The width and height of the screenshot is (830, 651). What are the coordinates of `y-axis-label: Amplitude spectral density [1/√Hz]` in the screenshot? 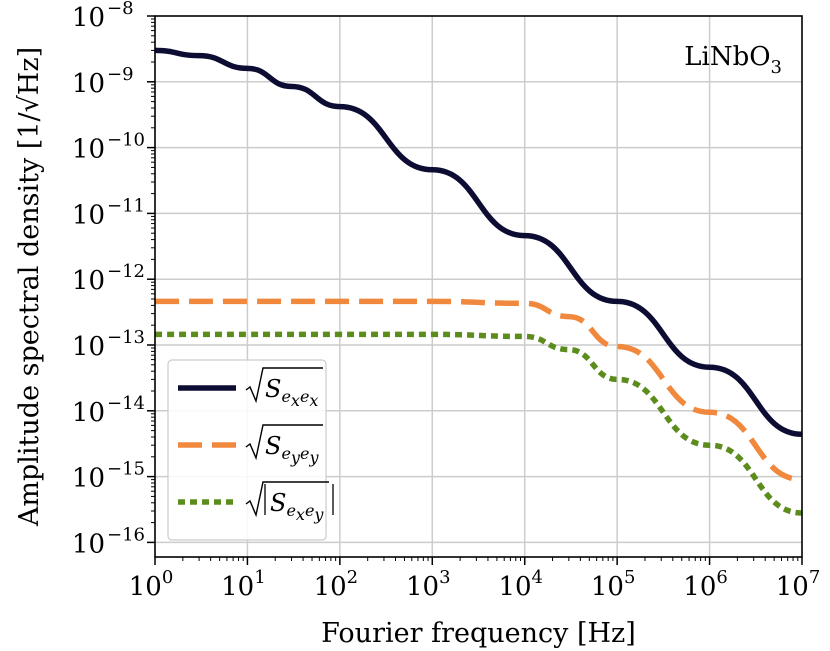 It's located at (29, 287).